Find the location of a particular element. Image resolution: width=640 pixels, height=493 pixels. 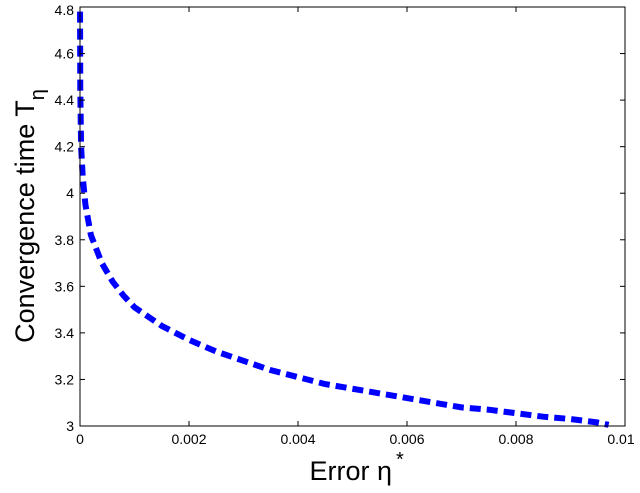

y-tick-label: 3 is located at coordinates (70, 426).